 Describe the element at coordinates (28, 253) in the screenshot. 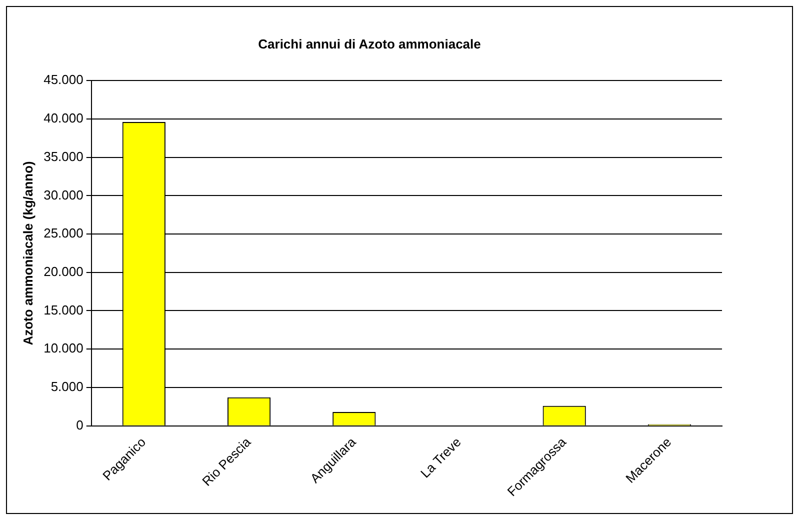

I see `y-axis-title: Azoto ammoniacale (kg/anno)` at that location.